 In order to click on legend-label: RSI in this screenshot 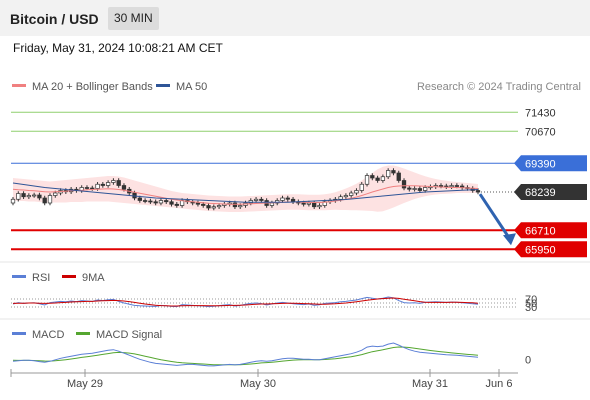, I will do `click(41, 278)`.